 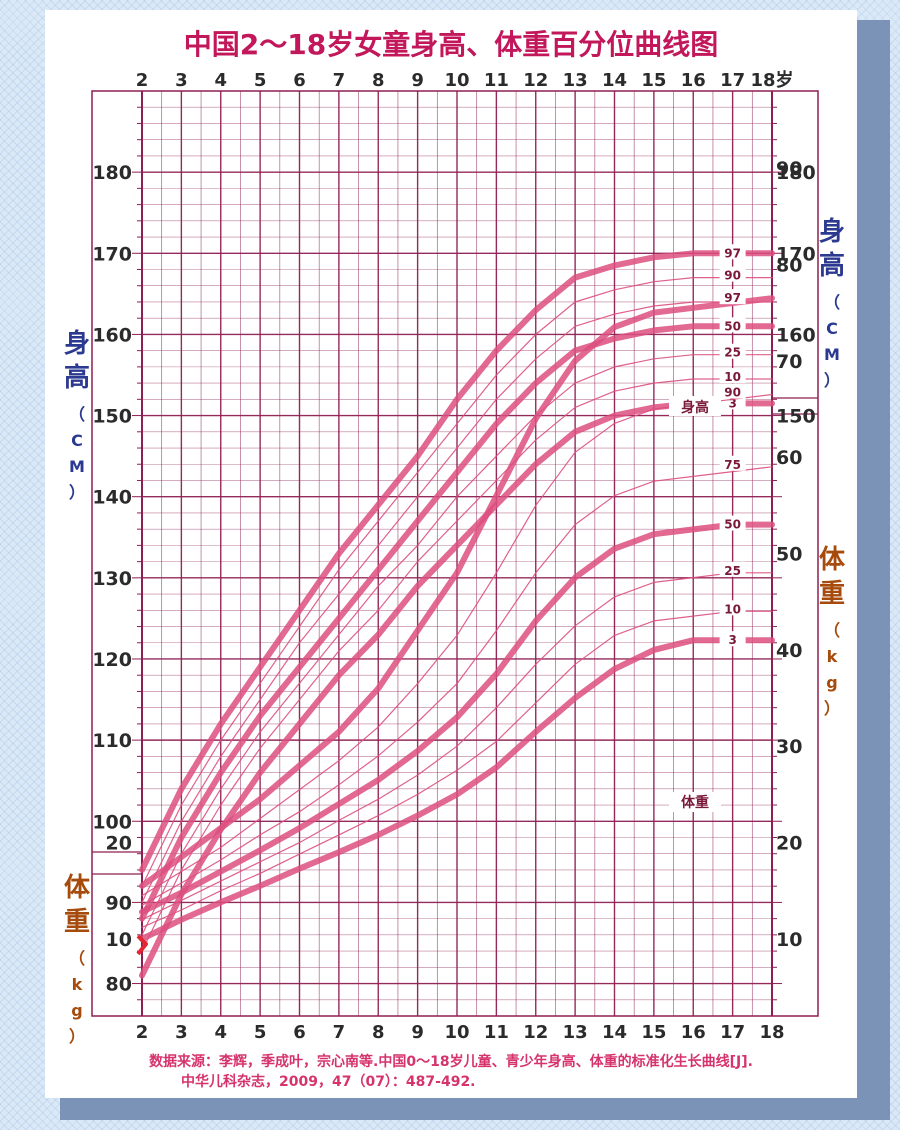 I want to click on weight-caption: 体重, so click(x=695, y=802).